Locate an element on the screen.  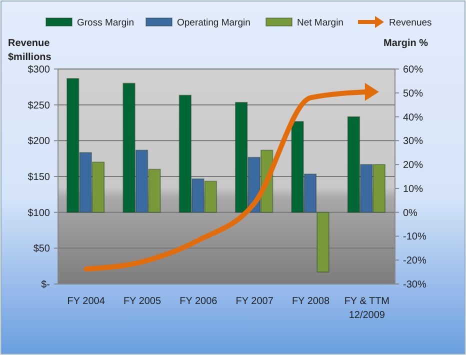
y2-tick-label: 10% is located at coordinates (413, 189).